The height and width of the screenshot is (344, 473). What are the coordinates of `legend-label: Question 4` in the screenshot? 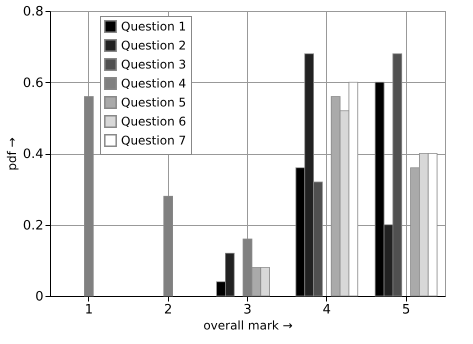 It's located at (153, 83).